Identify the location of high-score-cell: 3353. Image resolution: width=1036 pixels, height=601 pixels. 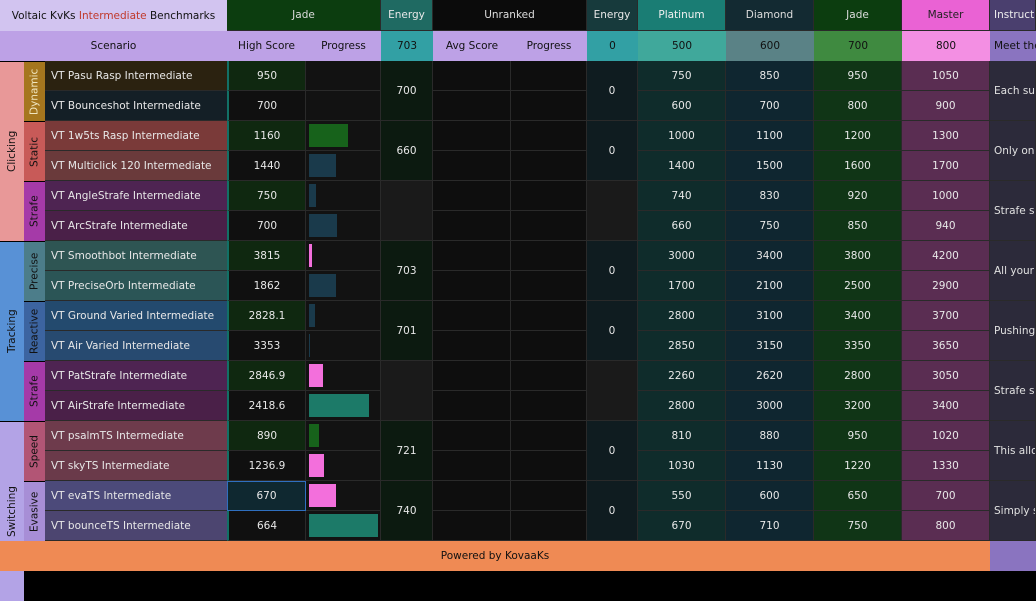
(266, 346).